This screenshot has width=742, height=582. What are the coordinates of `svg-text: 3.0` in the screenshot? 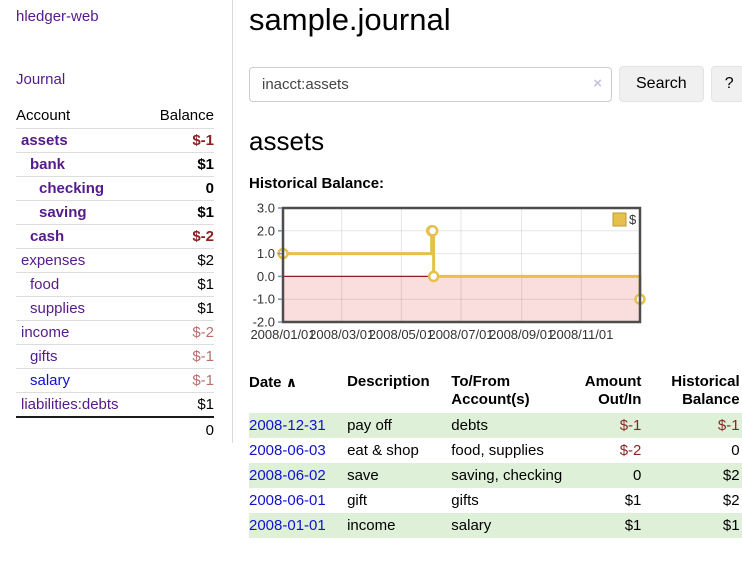 It's located at (266, 209).